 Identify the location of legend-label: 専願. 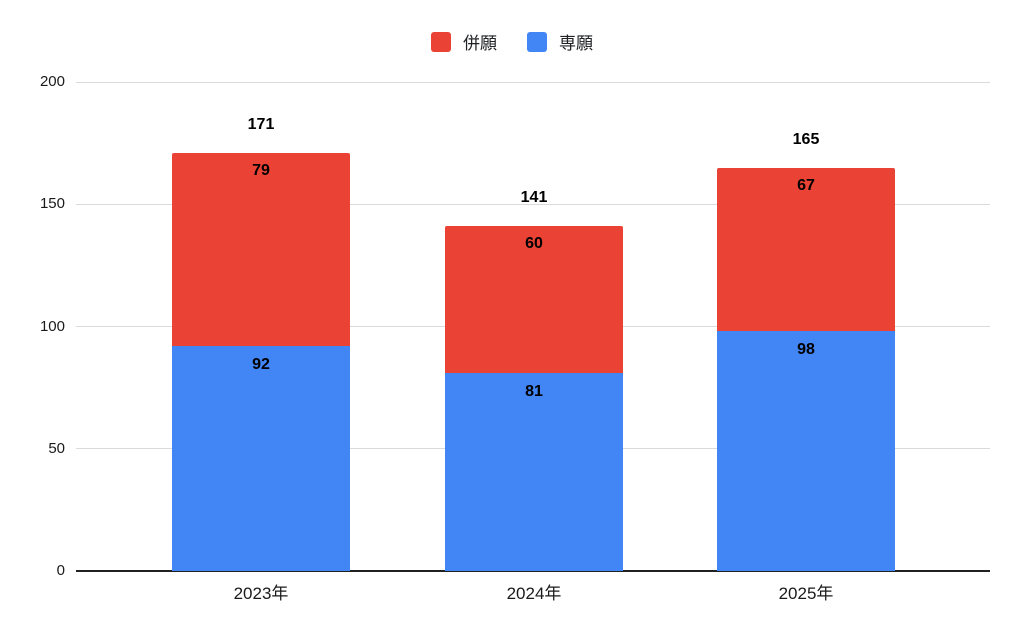
(576, 43).